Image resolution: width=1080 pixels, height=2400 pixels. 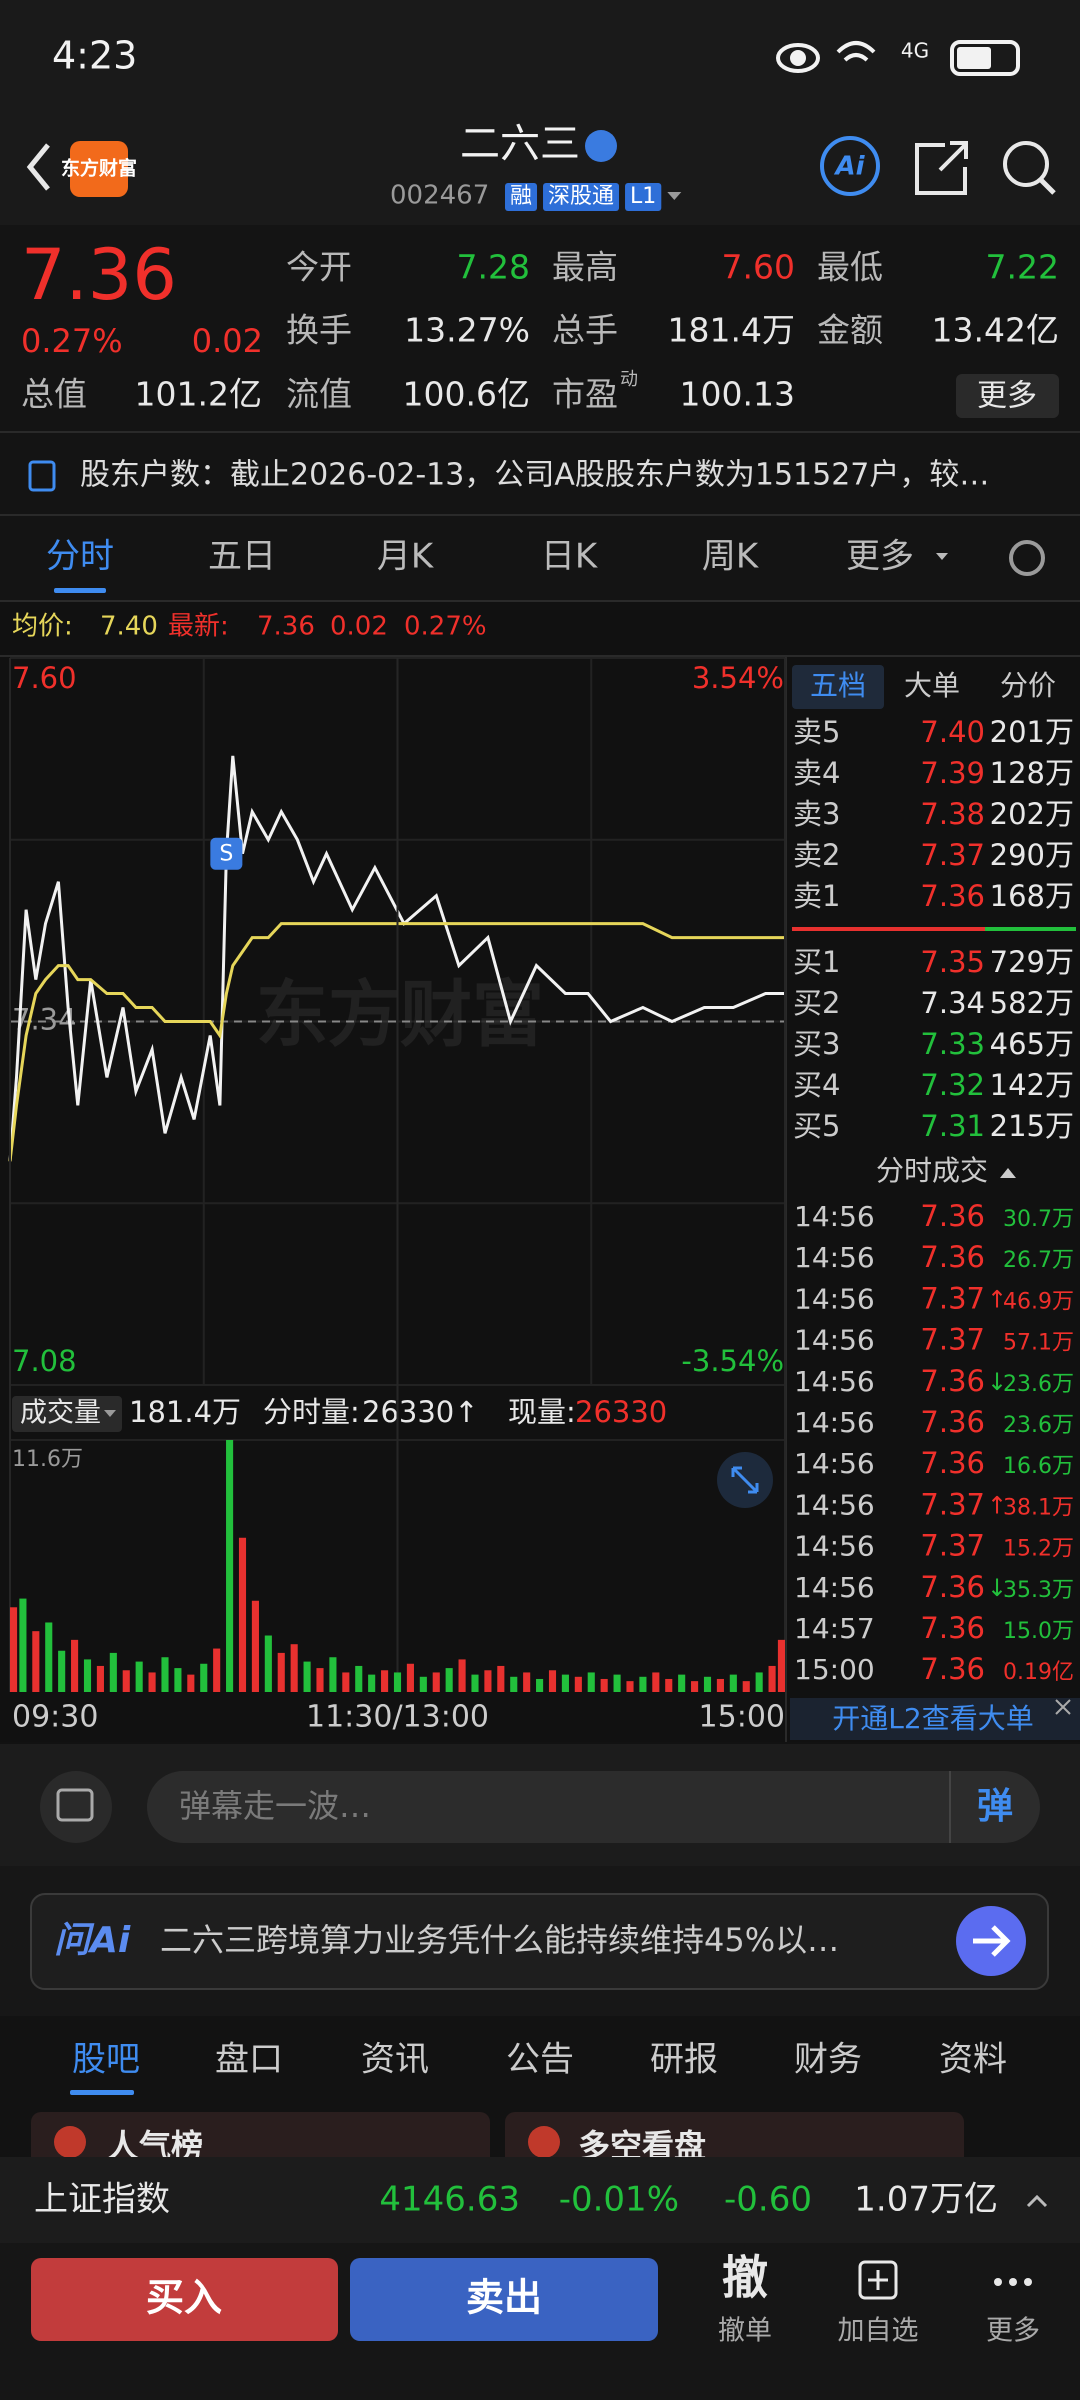 I want to click on stock-name: 二六三, so click(x=520, y=144).